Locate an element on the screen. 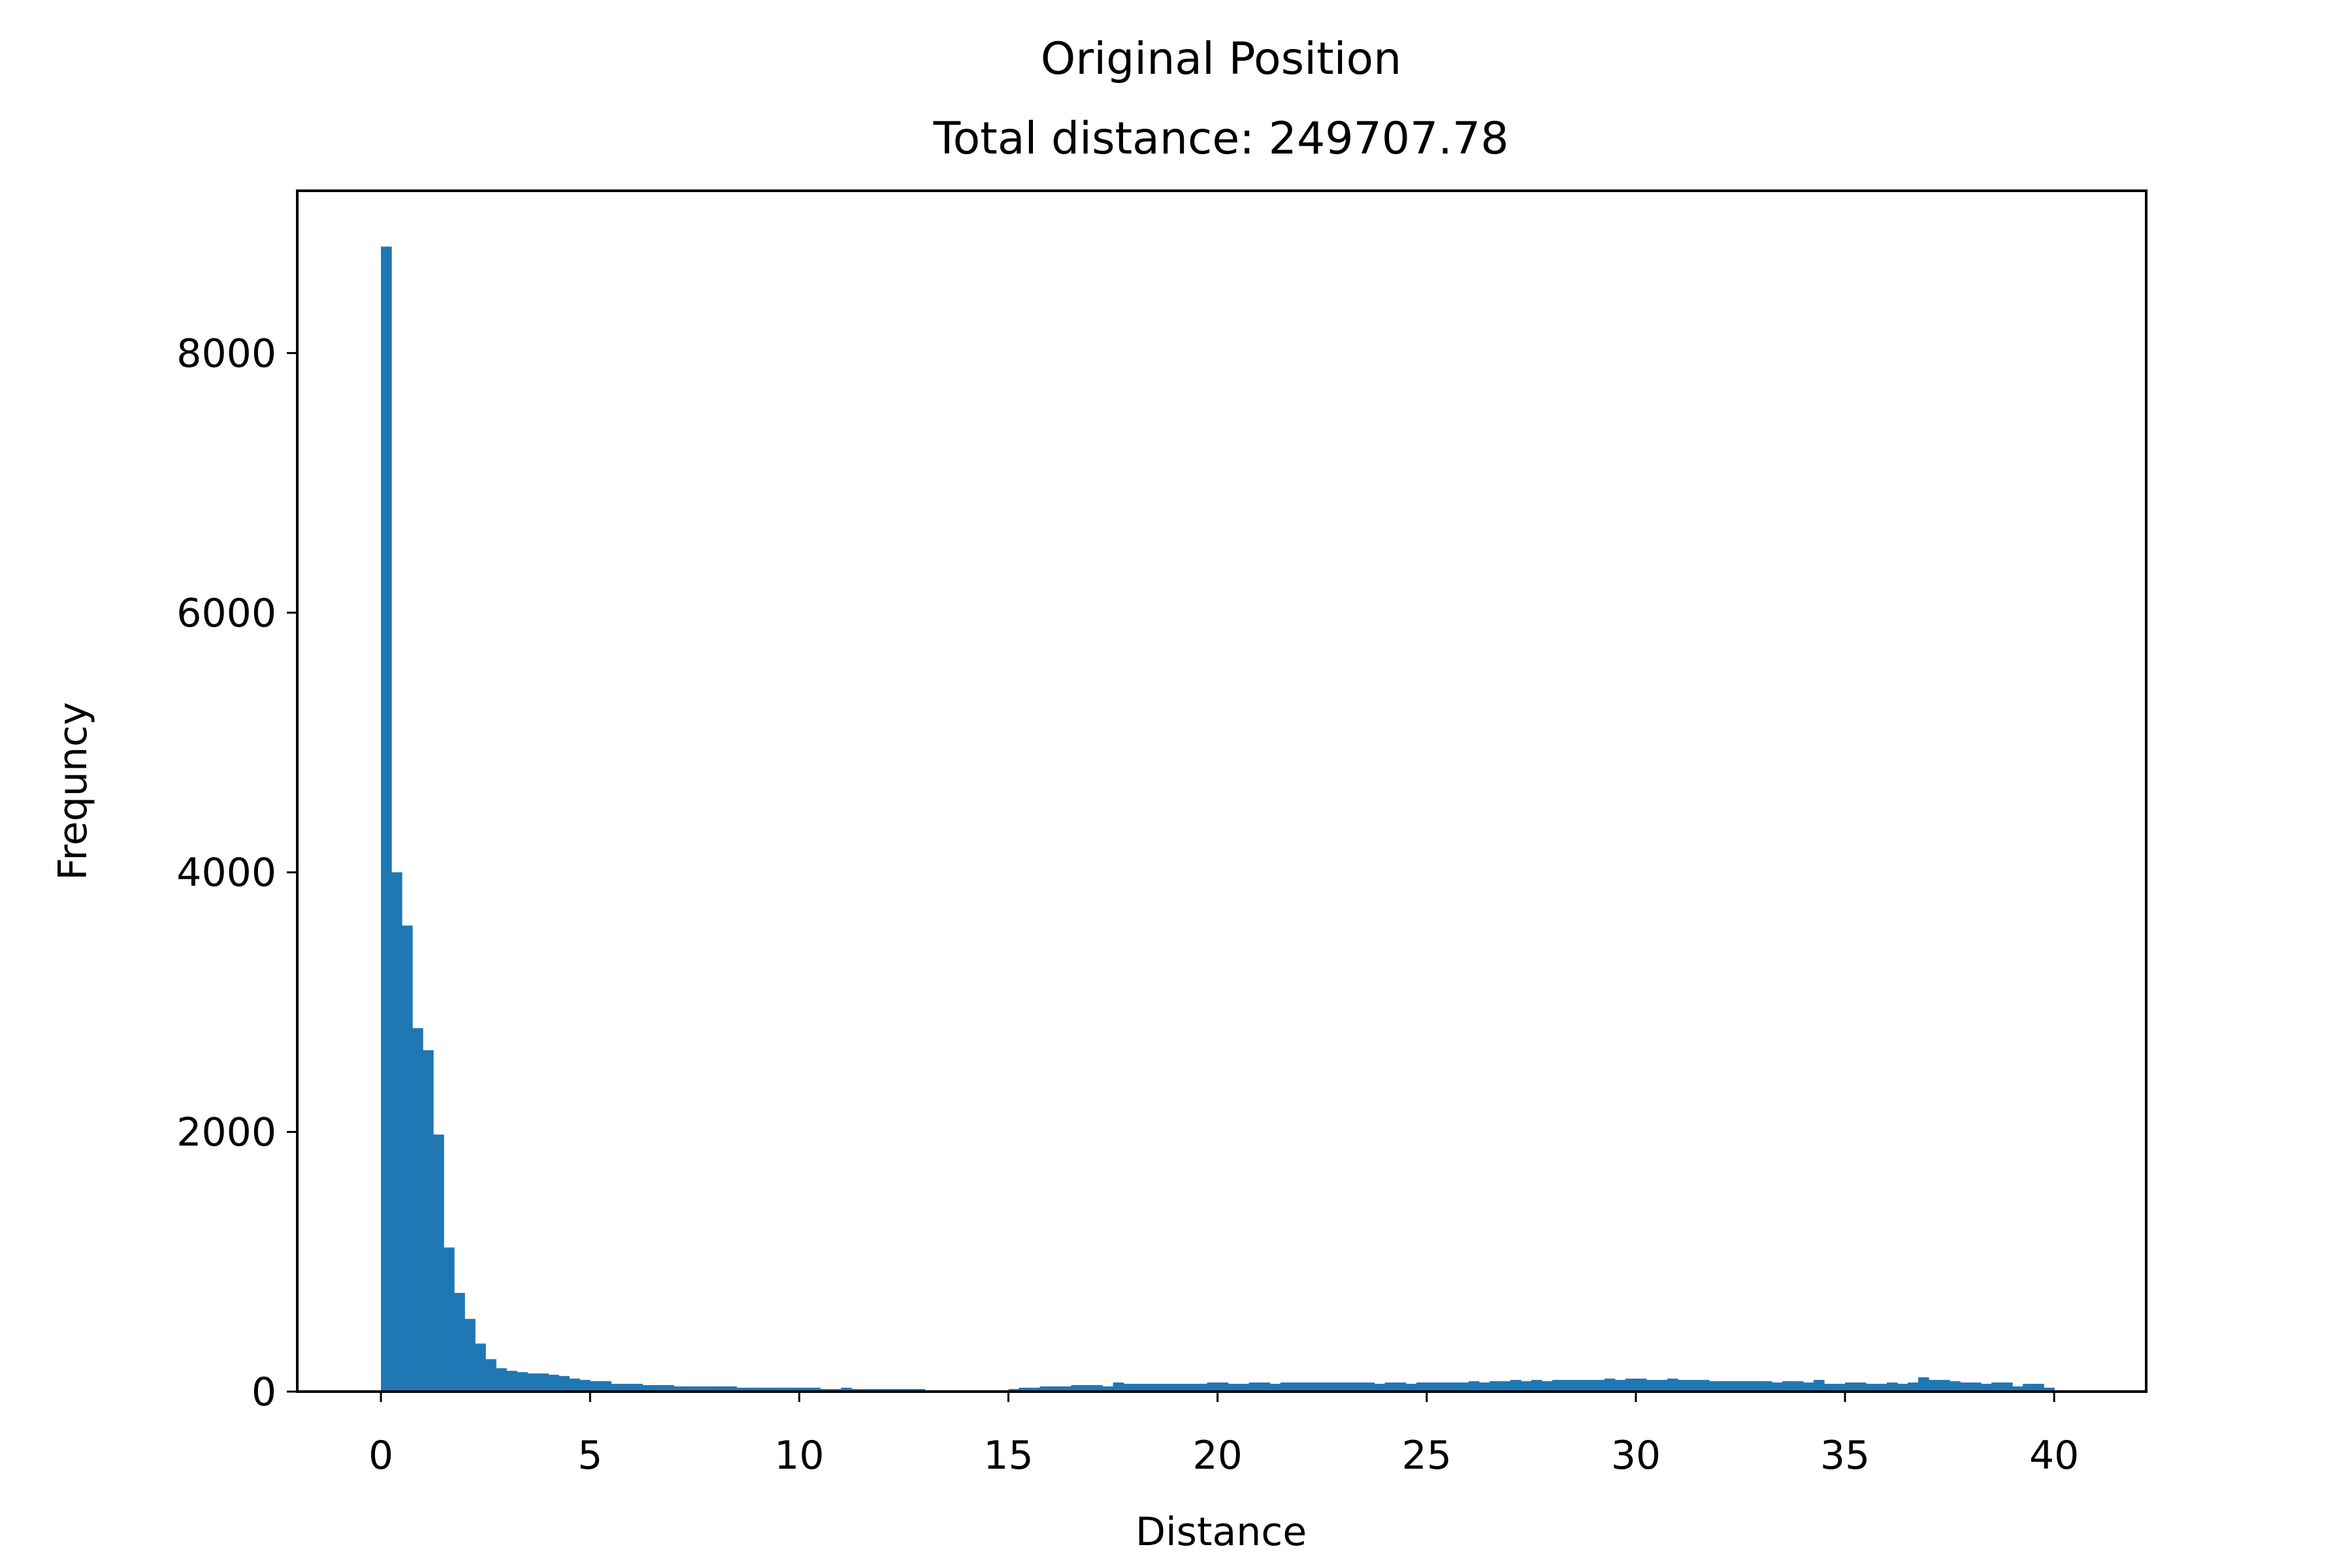 The image size is (2352, 1568). y-tick-label: 2000 is located at coordinates (226, 1133).